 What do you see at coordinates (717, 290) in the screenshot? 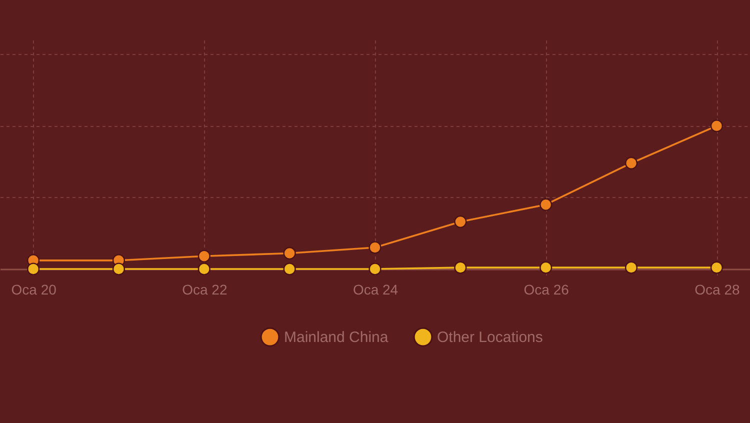
I see `x-tick-label: Oca 28` at bounding box center [717, 290].